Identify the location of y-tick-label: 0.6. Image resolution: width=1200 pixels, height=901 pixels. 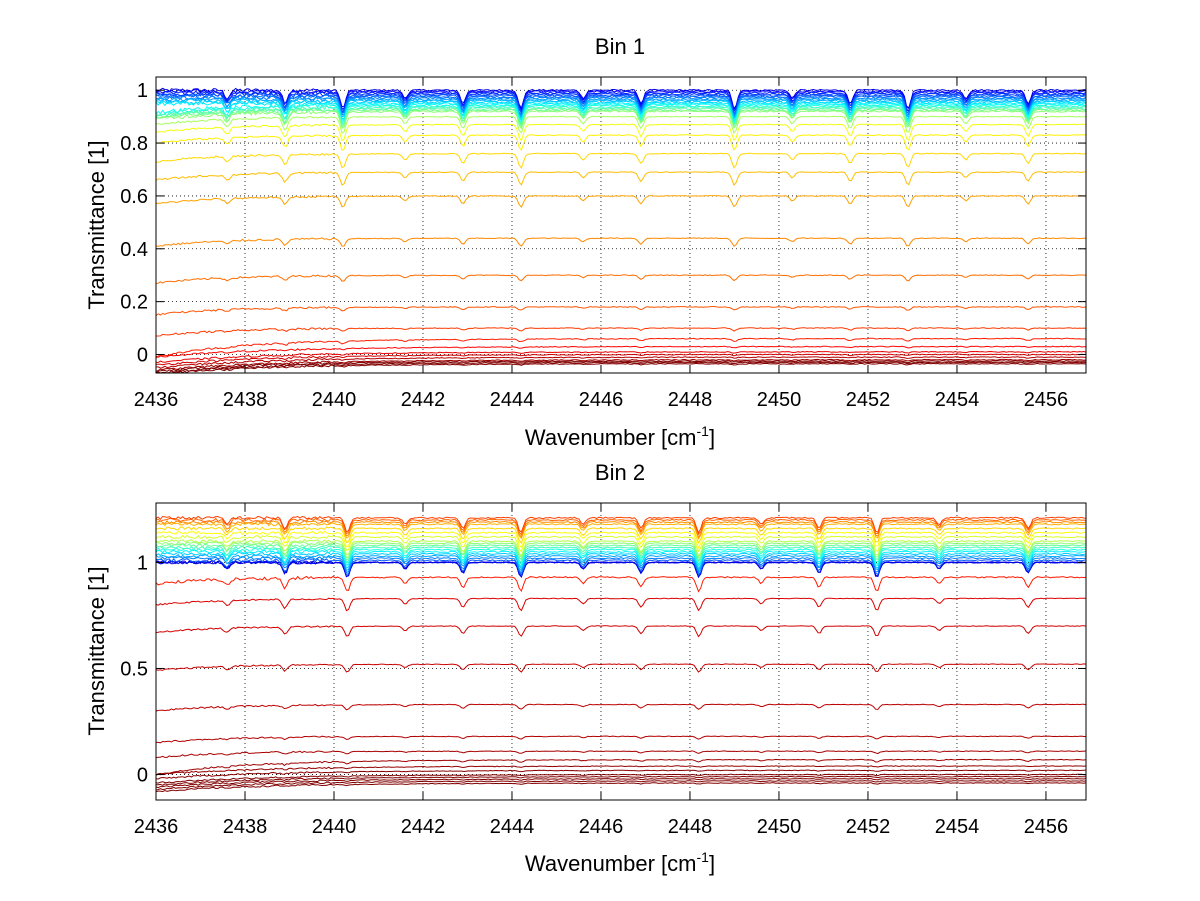
(134, 197).